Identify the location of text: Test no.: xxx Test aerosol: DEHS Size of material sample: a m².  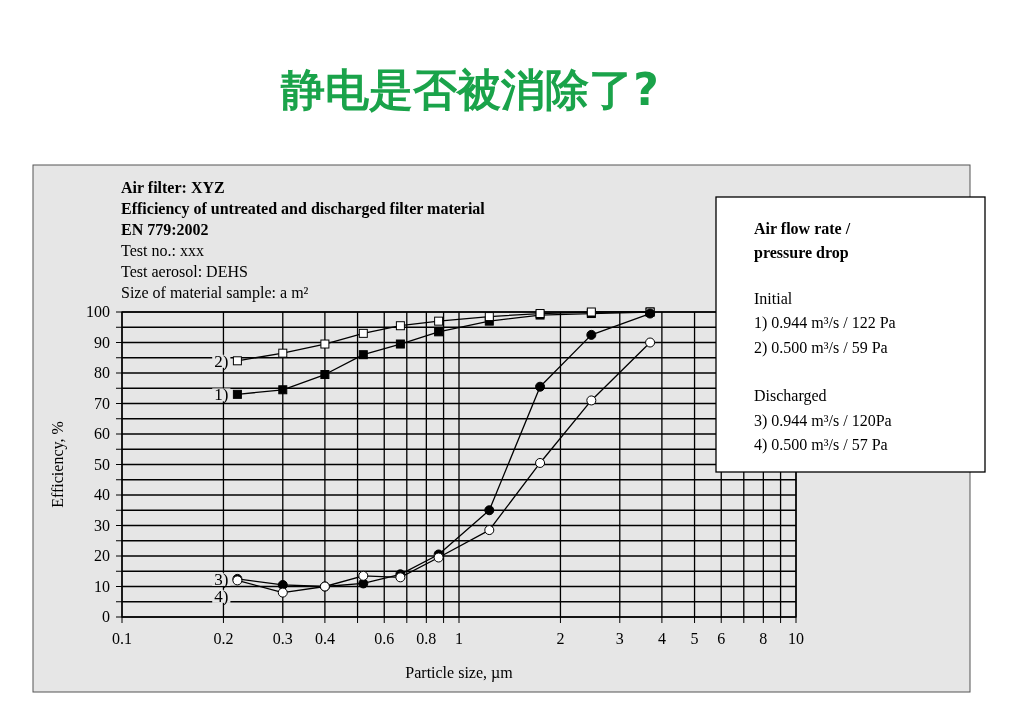
(215, 272).